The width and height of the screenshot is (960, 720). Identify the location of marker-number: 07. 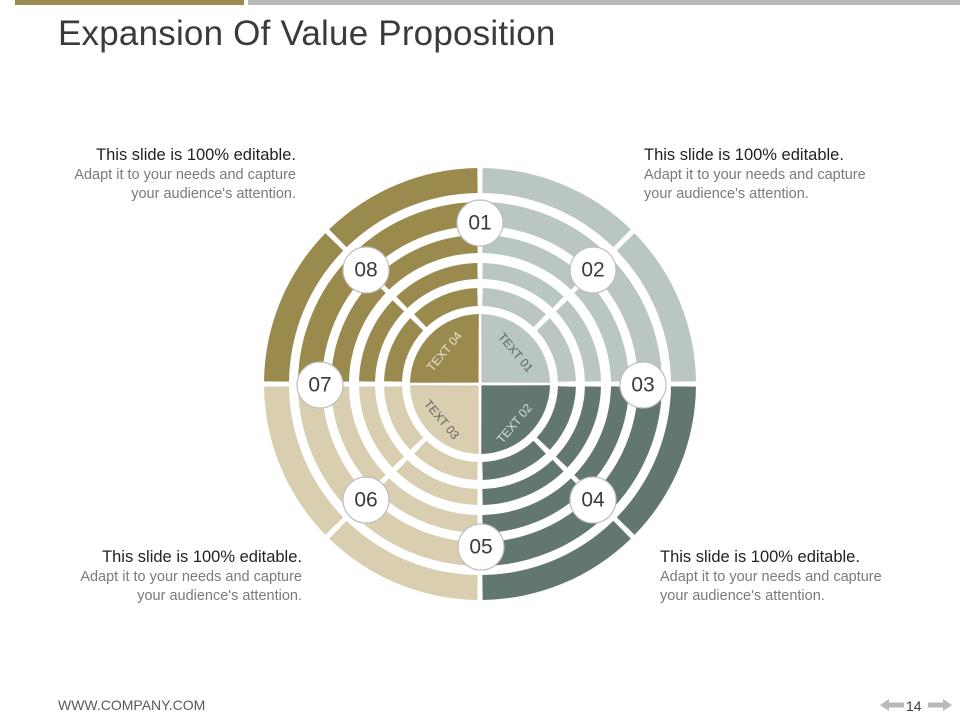
(319, 385).